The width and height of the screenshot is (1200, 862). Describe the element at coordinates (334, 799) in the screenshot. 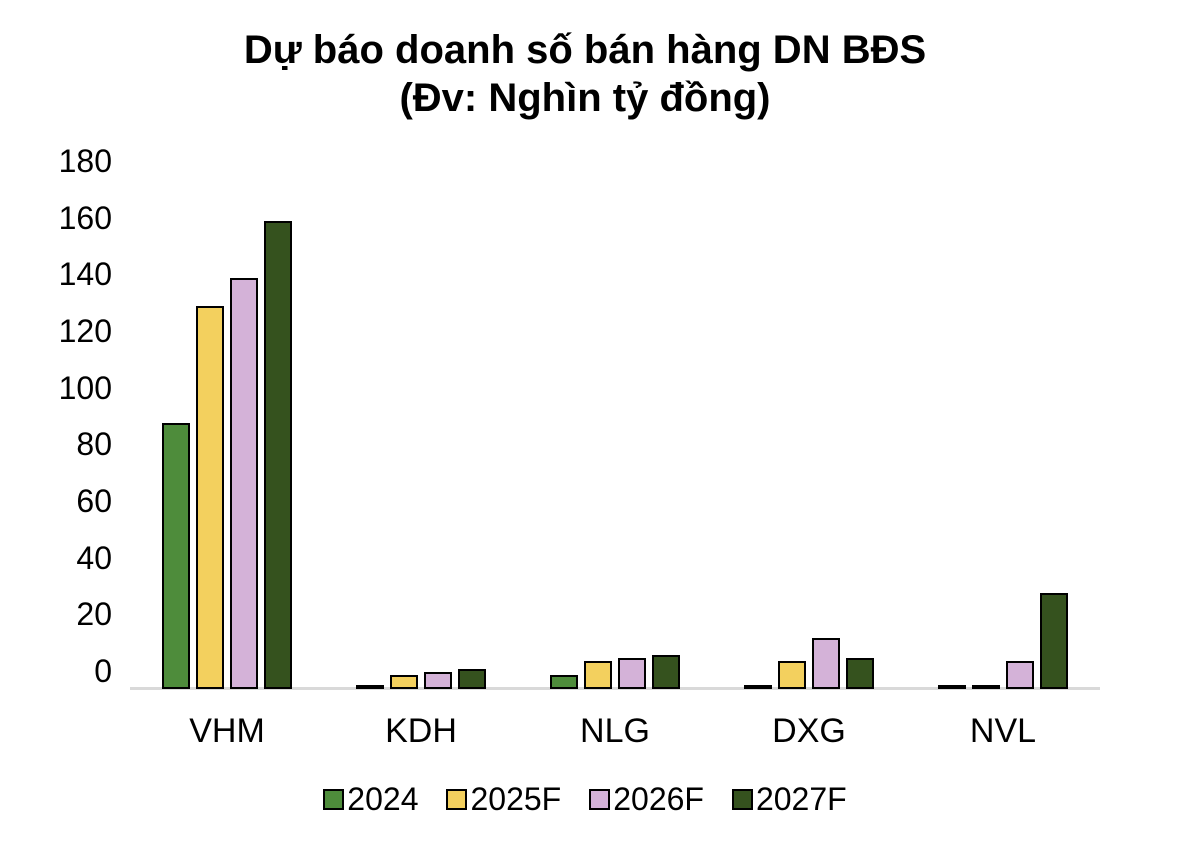

I see `legend-swatch-2024` at that location.